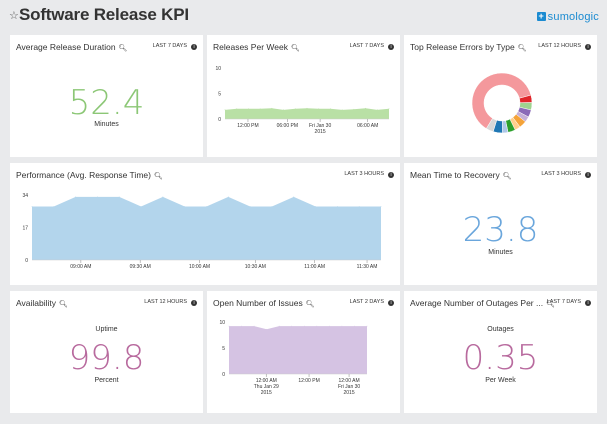 This screenshot has width=607, height=424. I want to click on x-tick-label: 11:00 AM, so click(314, 267).